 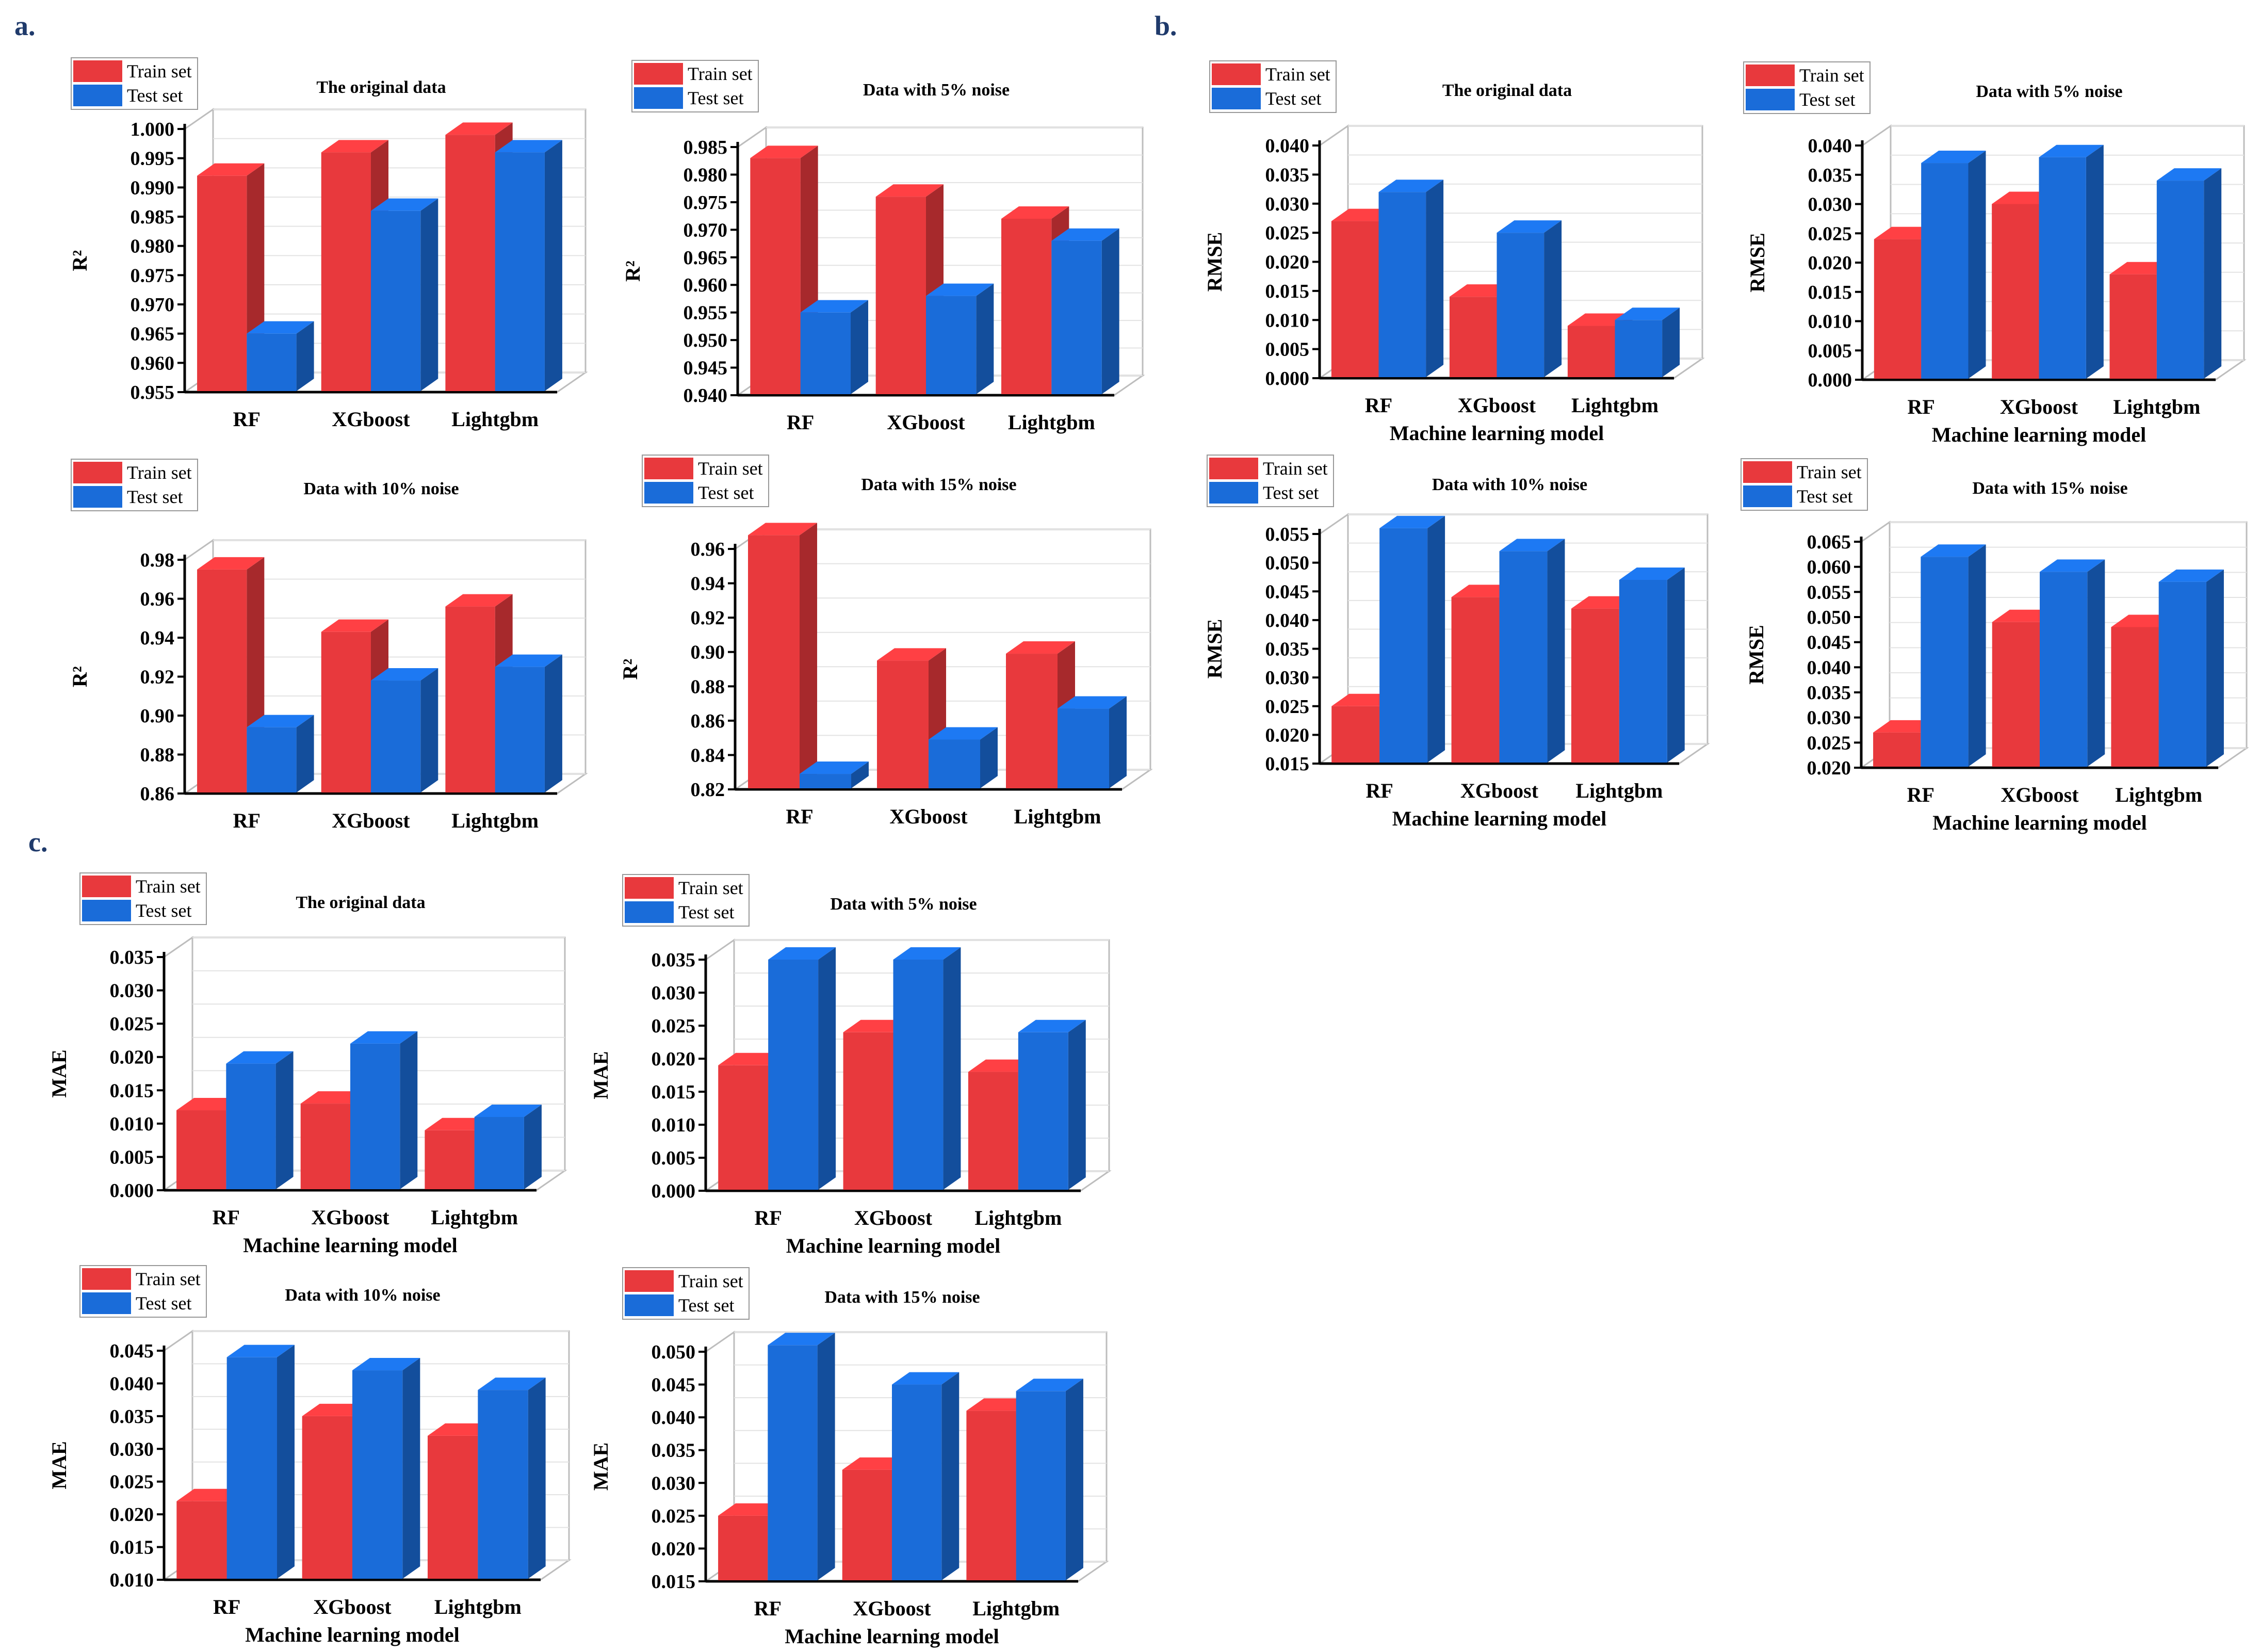 I want to click on y-tick-label: 0.035, so click(x=1287, y=175).